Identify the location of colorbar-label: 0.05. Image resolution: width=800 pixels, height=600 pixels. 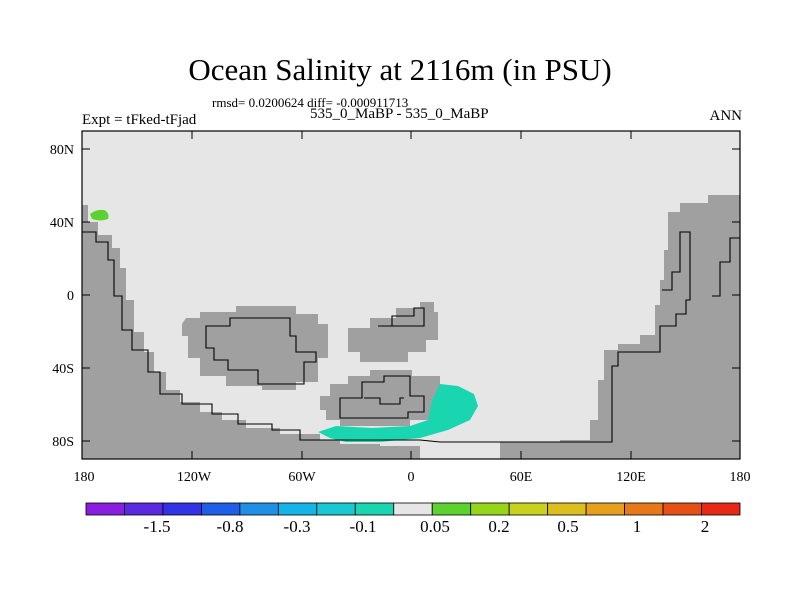
(435, 526).